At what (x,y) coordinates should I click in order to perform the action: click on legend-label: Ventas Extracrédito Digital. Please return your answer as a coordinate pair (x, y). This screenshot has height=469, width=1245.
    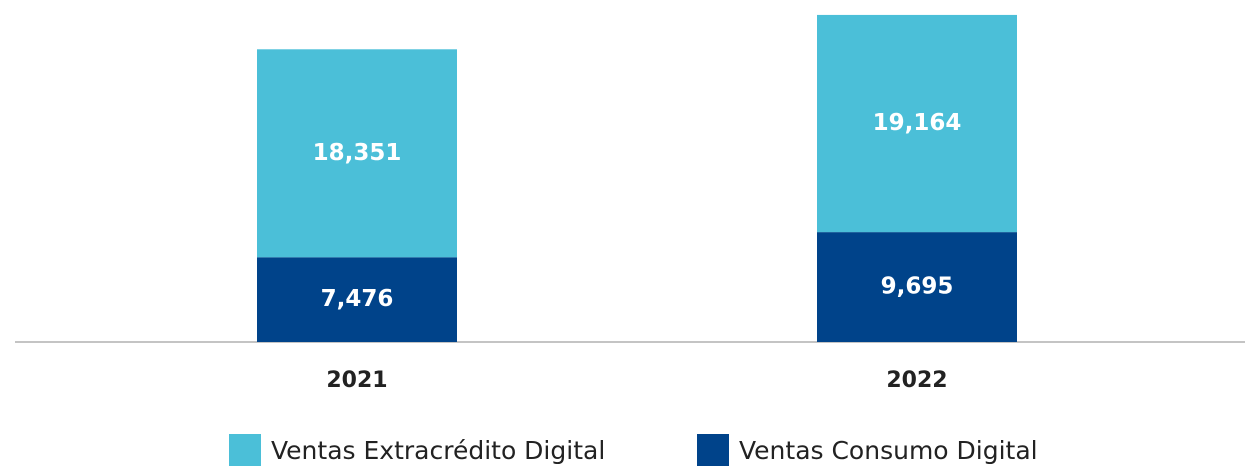
    Looking at the image, I should click on (438, 450).